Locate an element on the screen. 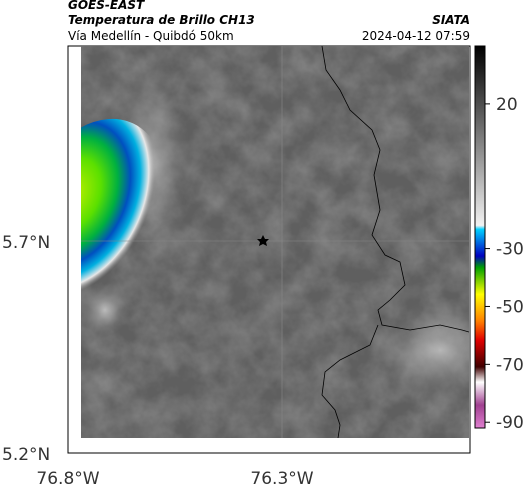  colorbar-tick-label: -90 is located at coordinates (510, 423).